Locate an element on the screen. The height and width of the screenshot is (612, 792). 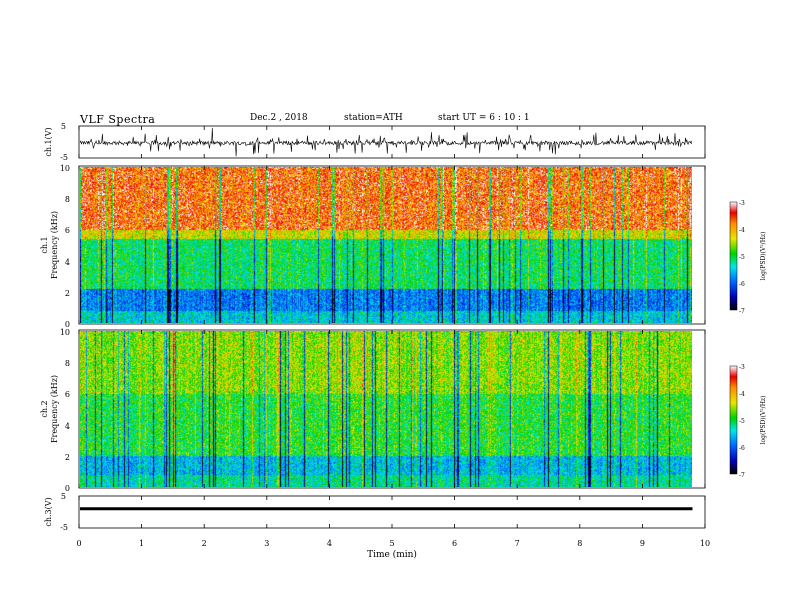
ch2-ytick-4: 4 is located at coordinates (67, 426).